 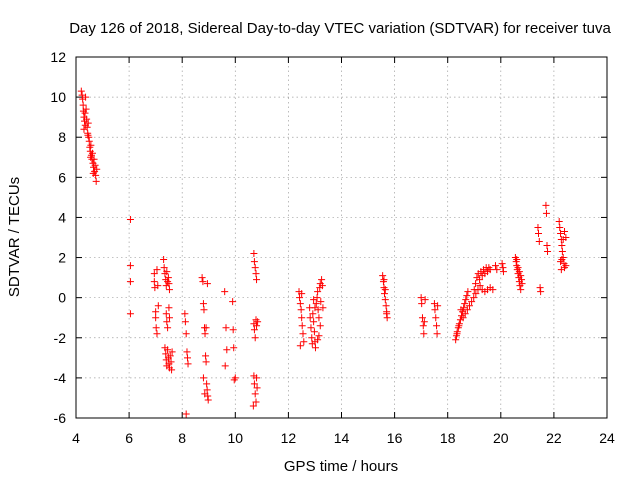 I want to click on y-tick-label: 4, so click(x=62, y=217).